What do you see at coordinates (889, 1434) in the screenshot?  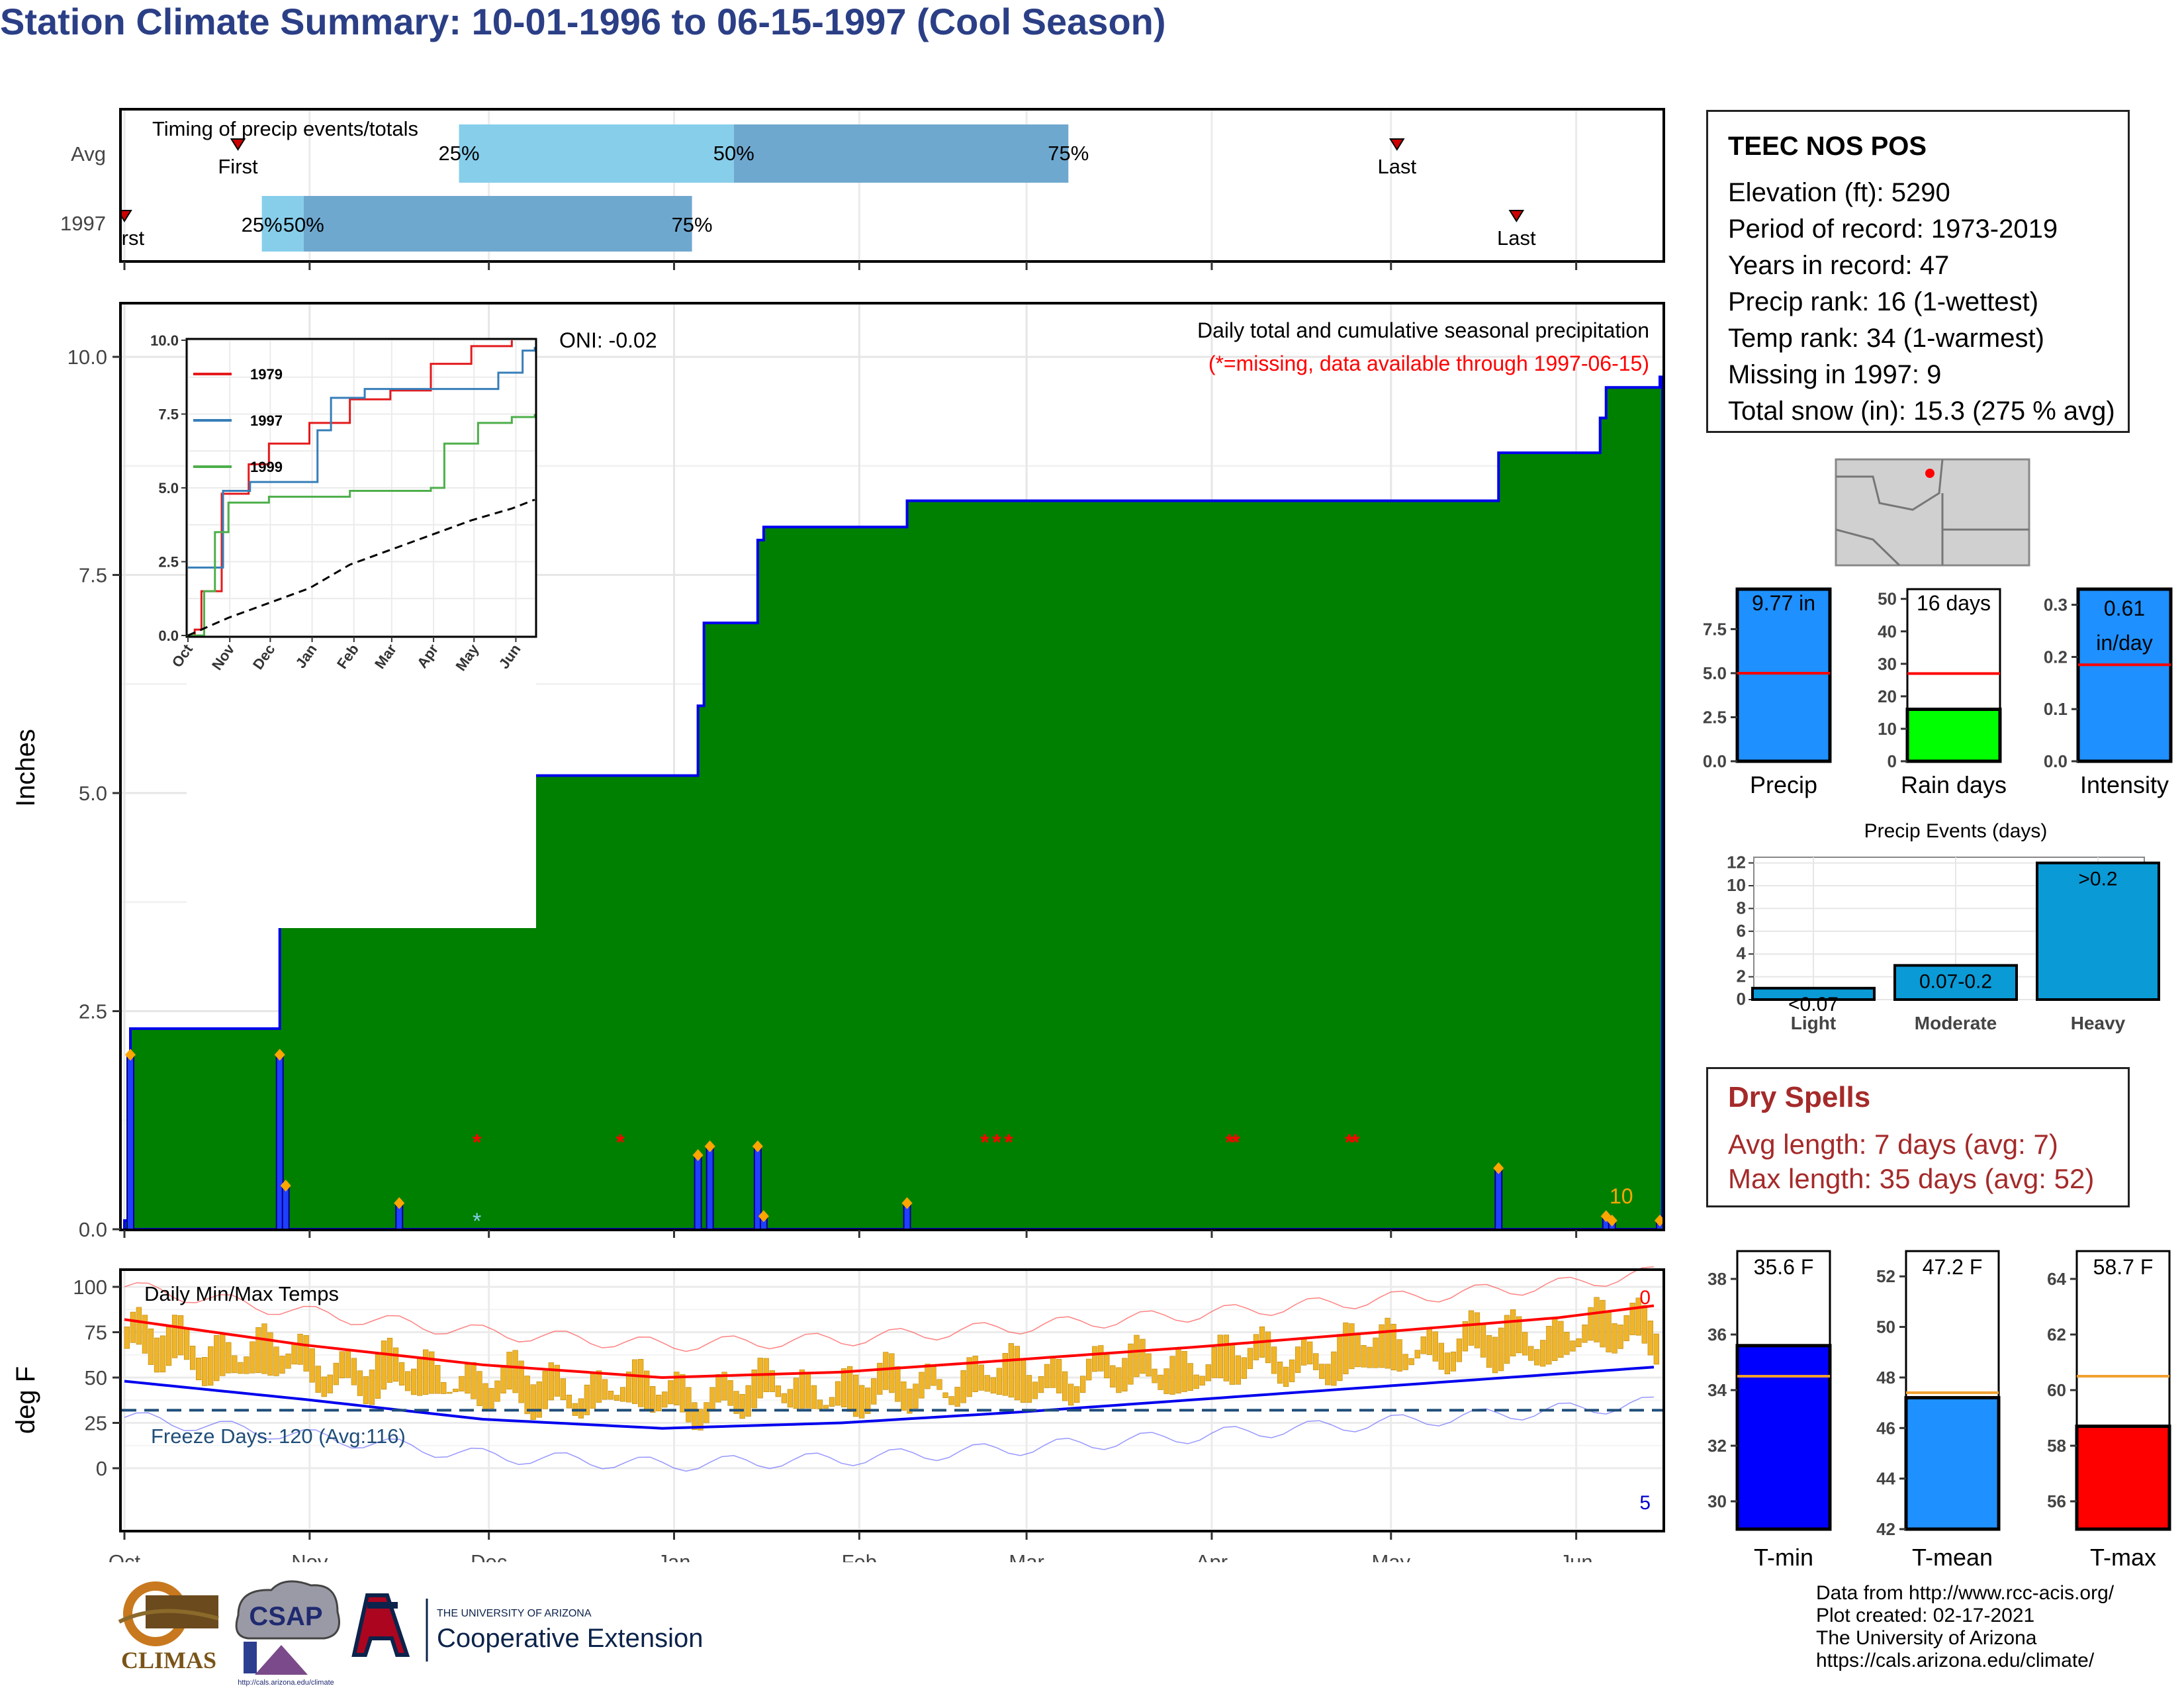 I see `record-min-line` at bounding box center [889, 1434].